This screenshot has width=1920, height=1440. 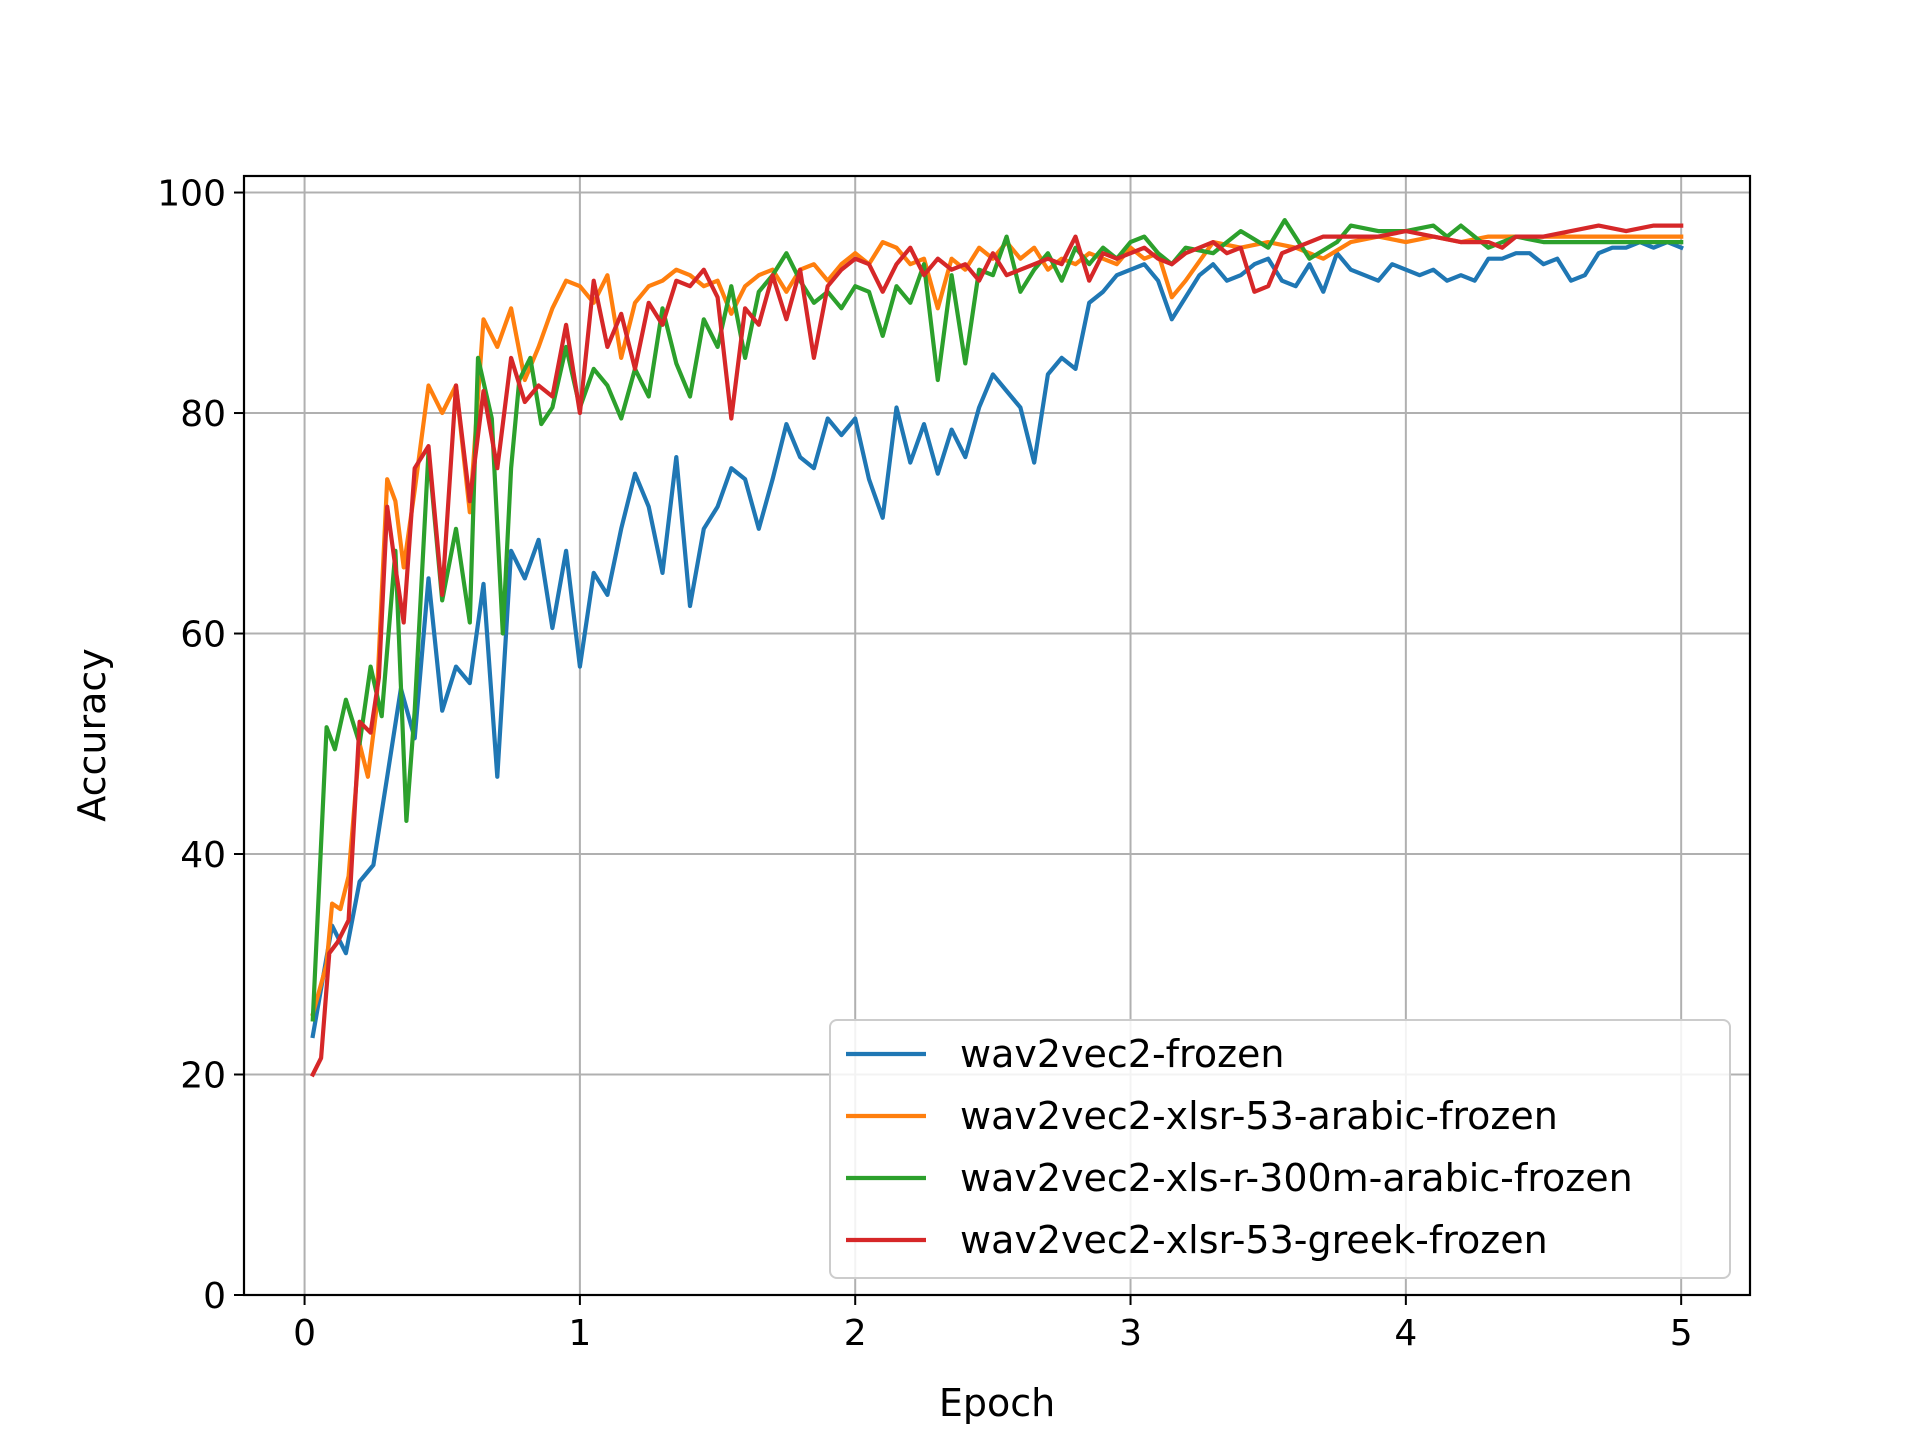 I want to click on legend-label: wav2vec2-xls-r-300m-arabic-frozen, so click(x=1296, y=1178).